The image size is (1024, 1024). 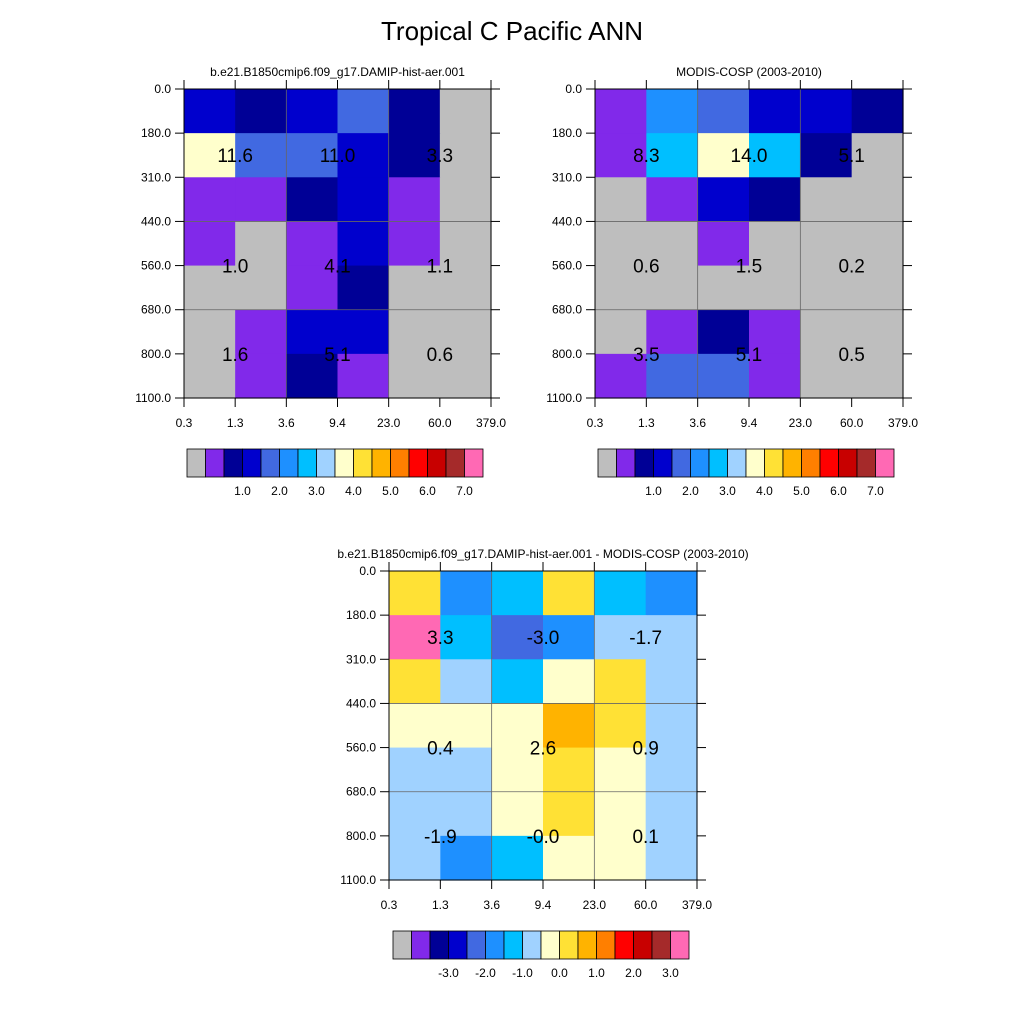 I want to click on colorbar-label: 3.0, so click(x=316, y=491).